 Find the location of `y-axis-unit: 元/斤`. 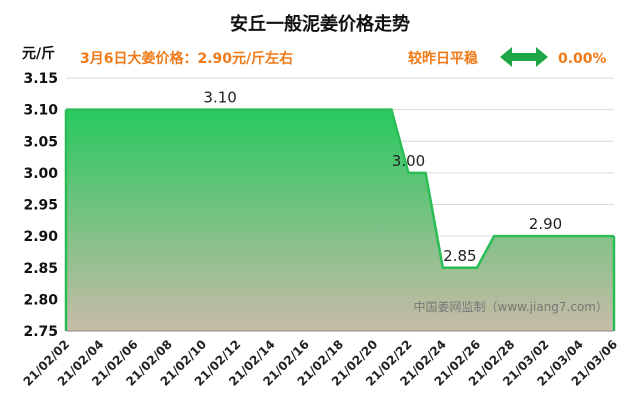

y-axis-unit: 元/斤 is located at coordinates (38, 53).